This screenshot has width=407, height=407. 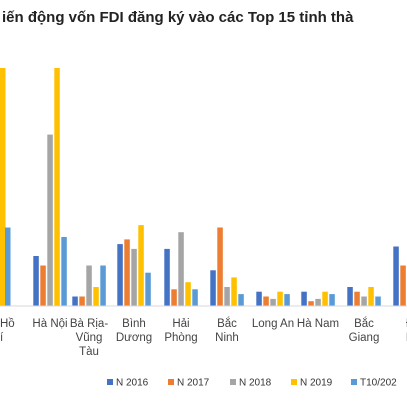 I want to click on category-label-4-0: Hải, so click(x=180, y=324).